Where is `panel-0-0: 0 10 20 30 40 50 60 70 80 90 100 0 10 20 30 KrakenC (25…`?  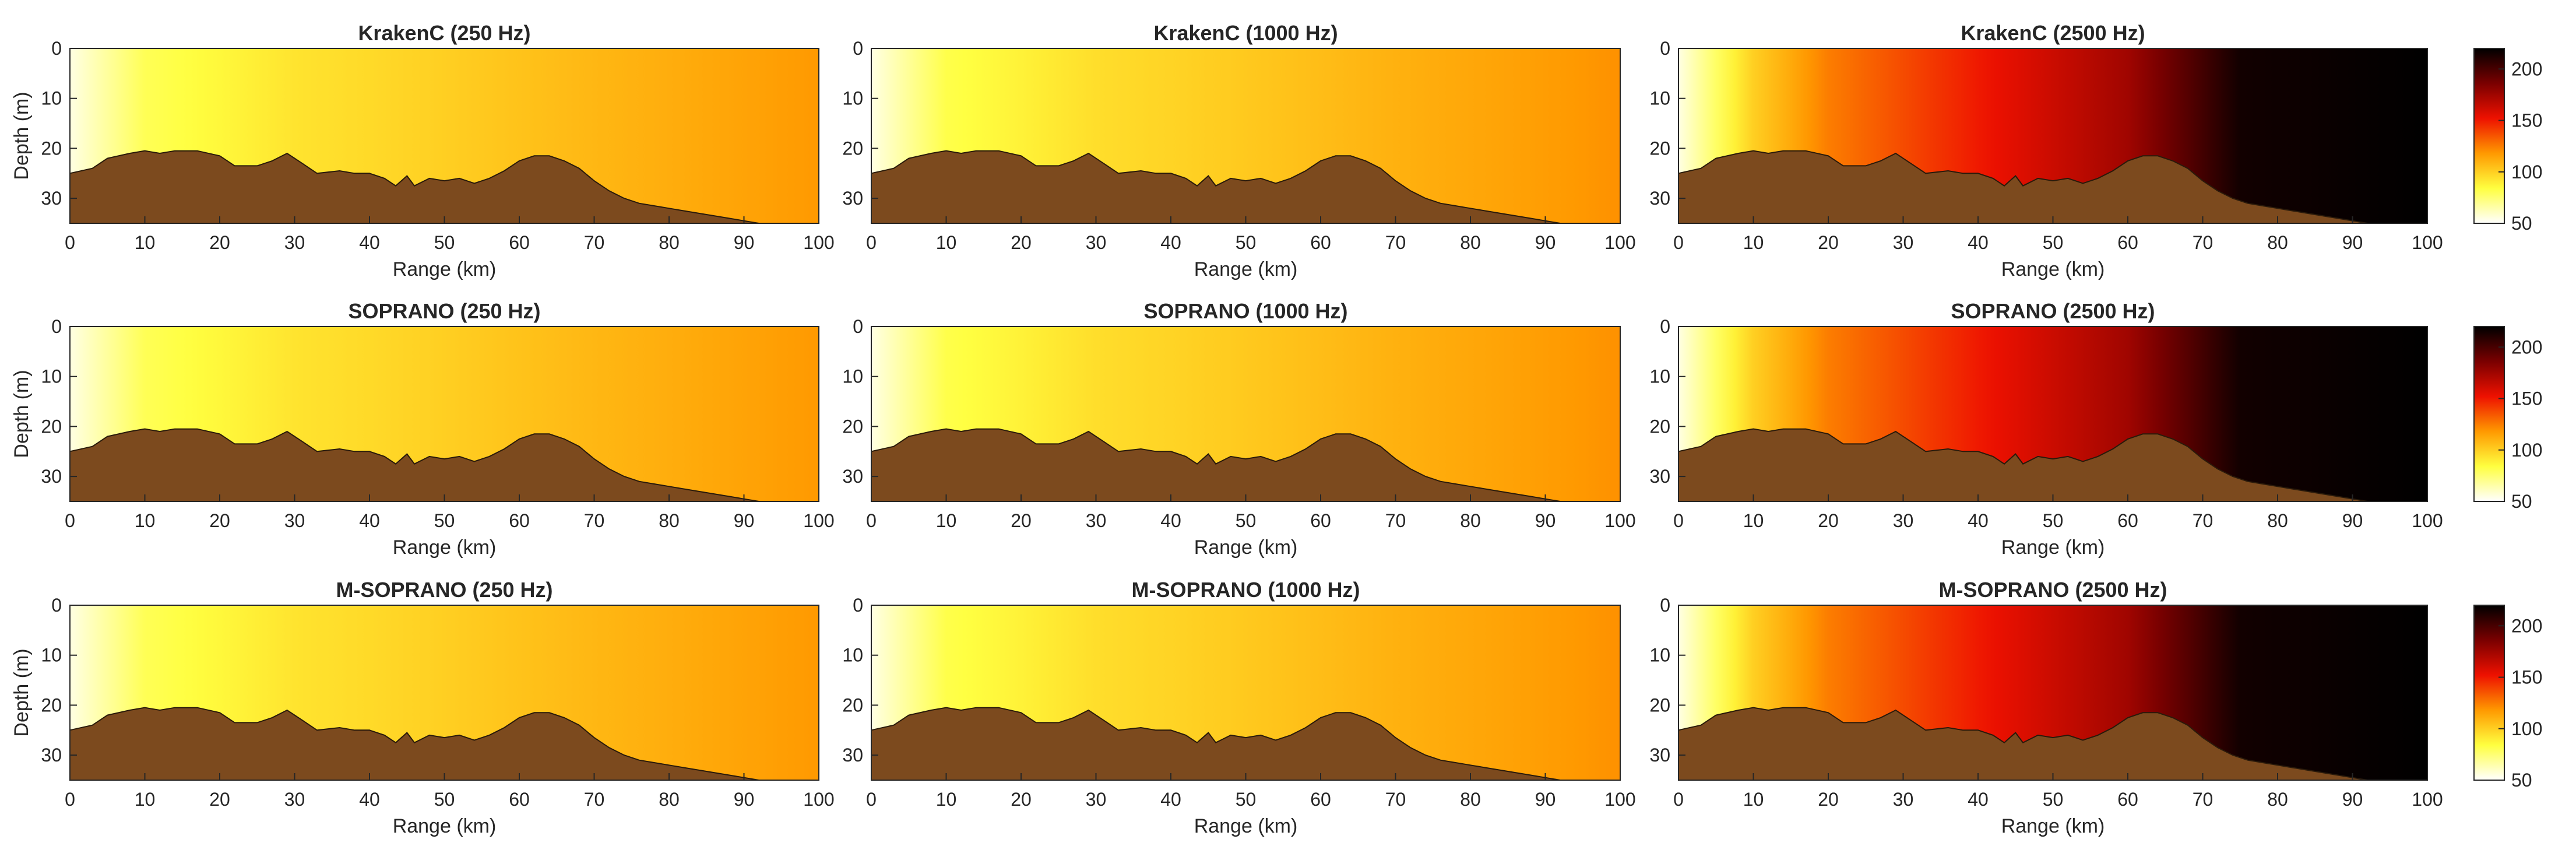 panel-0-0: 0 10 20 30 40 50 60 70 80 90 100 0 10 20 30 KrakenC (25… is located at coordinates (423, 150).